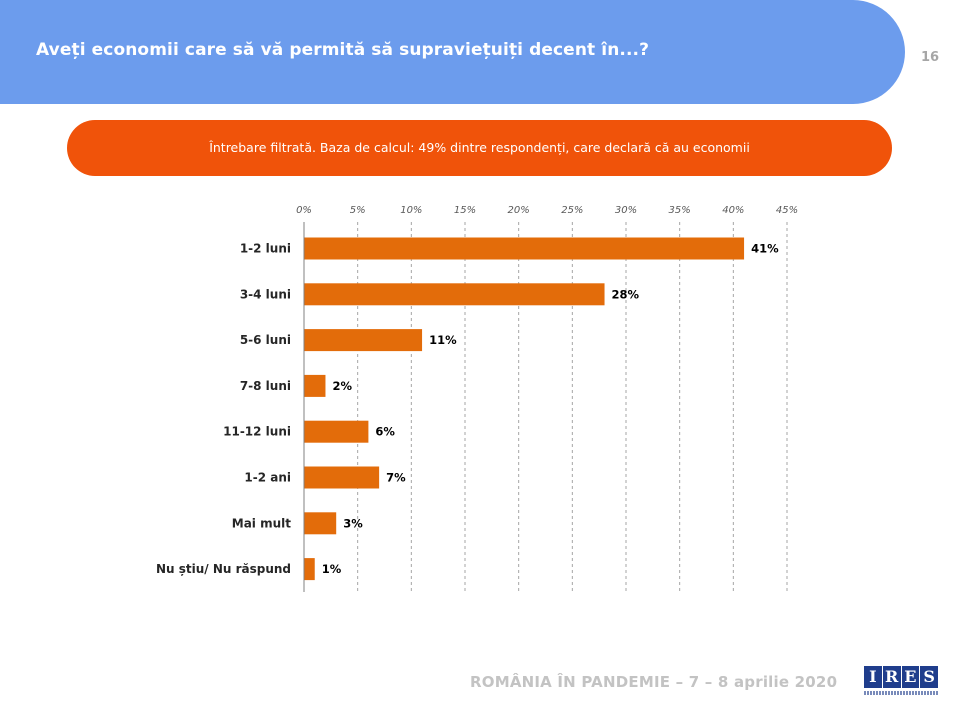 This screenshot has width=960, height=720. I want to click on x-tick-label: 5%, so click(358, 210).